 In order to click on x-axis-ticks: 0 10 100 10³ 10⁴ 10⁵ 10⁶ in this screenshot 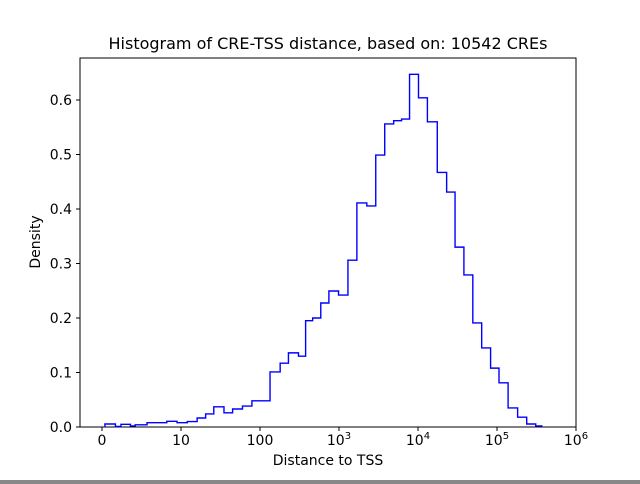, I will do `click(343, 438)`.